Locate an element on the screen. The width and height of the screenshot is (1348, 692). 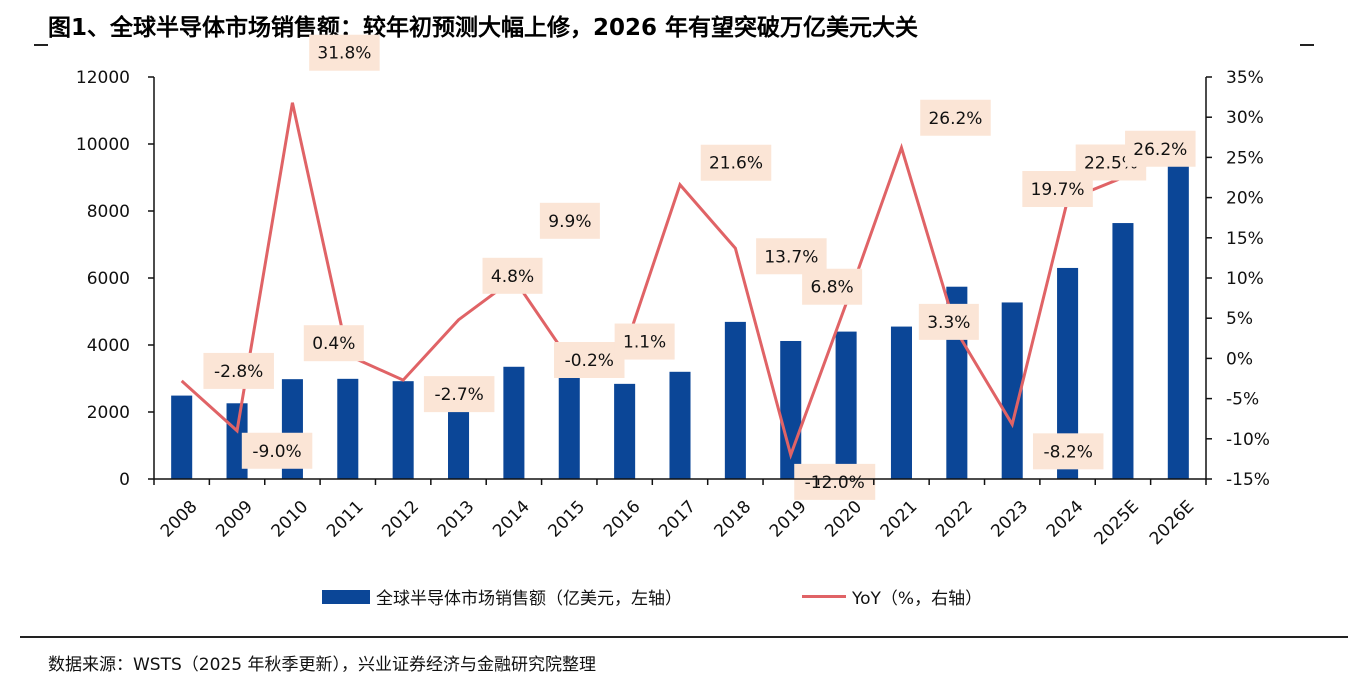
legend-bar-swatch is located at coordinates (346, 596).